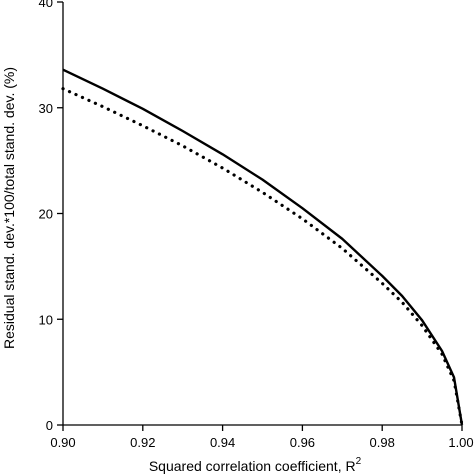 The width and height of the screenshot is (474, 474). I want to click on x-tick-label: 0.96, so click(302, 442).